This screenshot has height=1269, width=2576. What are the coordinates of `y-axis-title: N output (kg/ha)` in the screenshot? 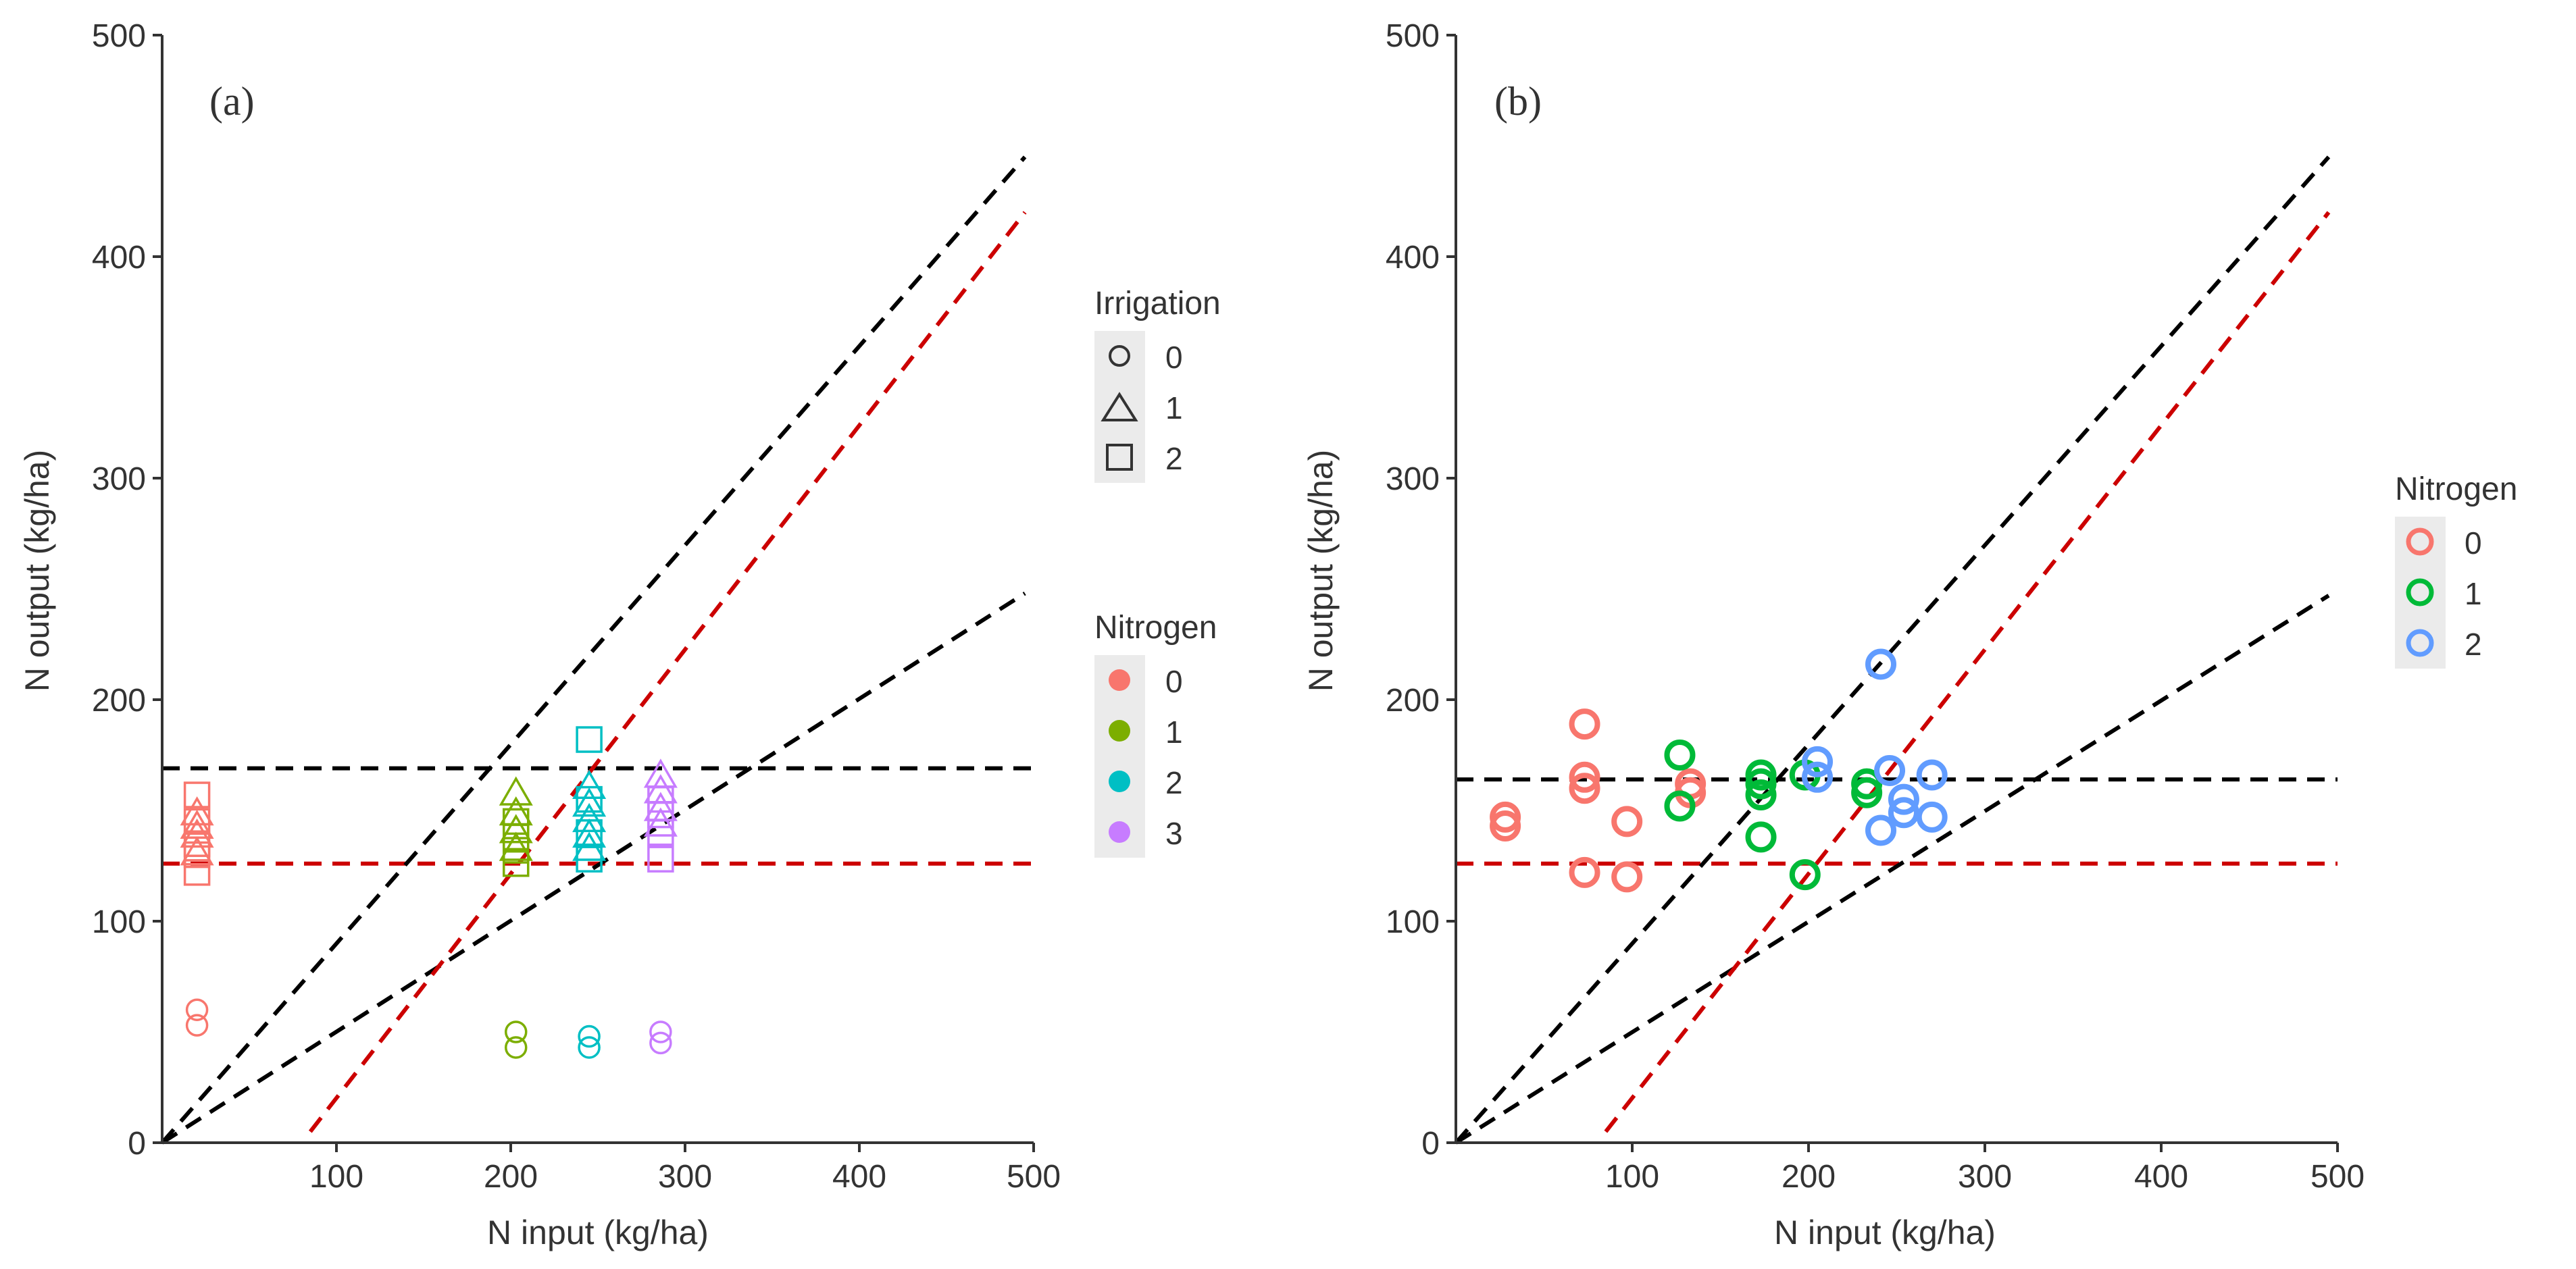 It's located at (37, 571).